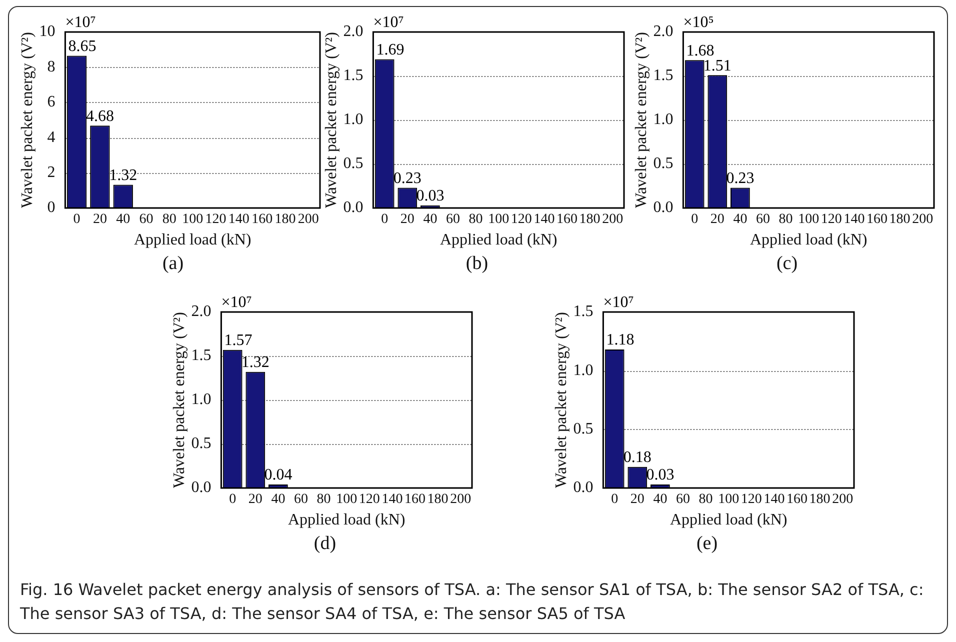 The height and width of the screenshot is (642, 956). I want to click on y-tick-label: 2, so click(51, 173).